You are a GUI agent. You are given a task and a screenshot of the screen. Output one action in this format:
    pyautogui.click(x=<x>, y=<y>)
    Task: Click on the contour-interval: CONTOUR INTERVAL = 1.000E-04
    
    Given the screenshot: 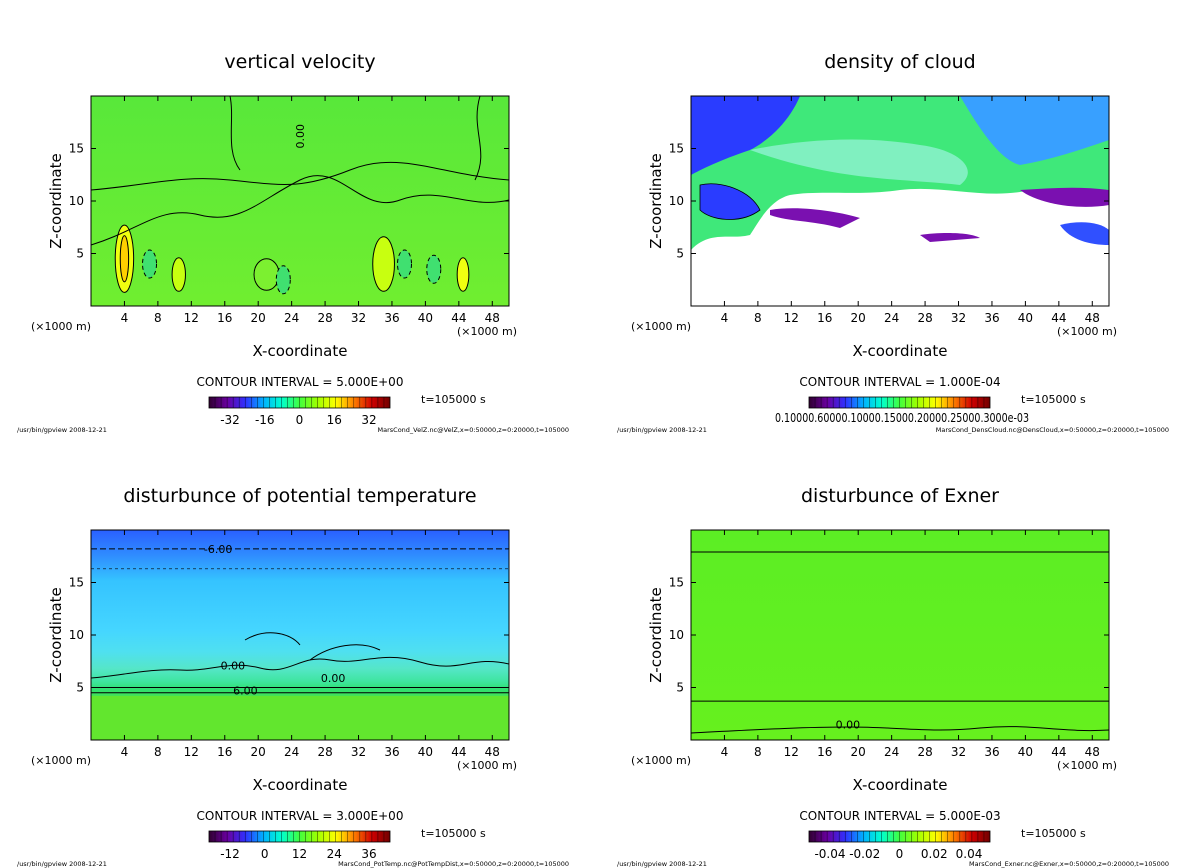 What is the action you would take?
    pyautogui.click(x=899, y=382)
    